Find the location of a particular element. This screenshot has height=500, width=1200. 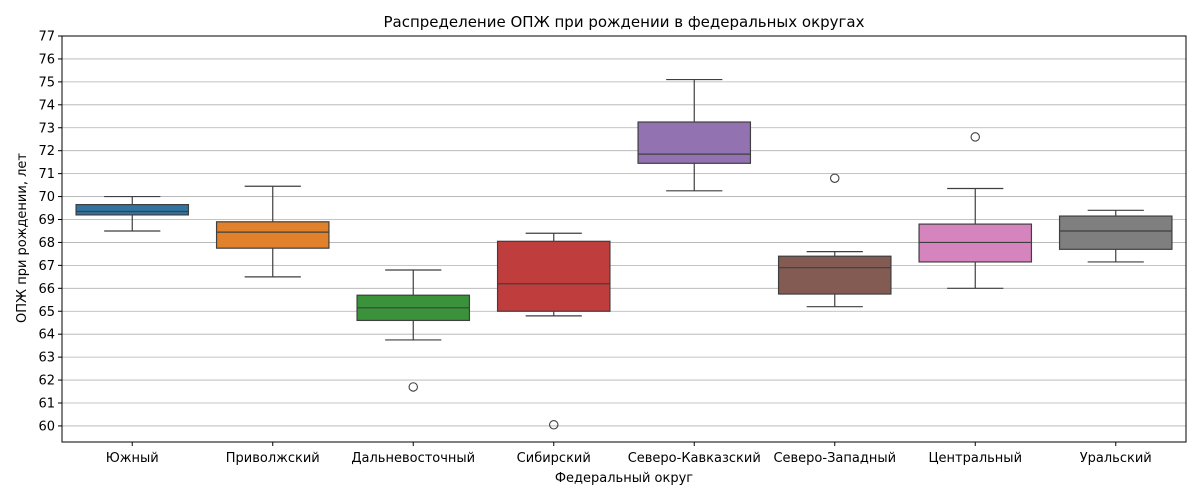

x-tick-label: Южный is located at coordinates (132, 458).